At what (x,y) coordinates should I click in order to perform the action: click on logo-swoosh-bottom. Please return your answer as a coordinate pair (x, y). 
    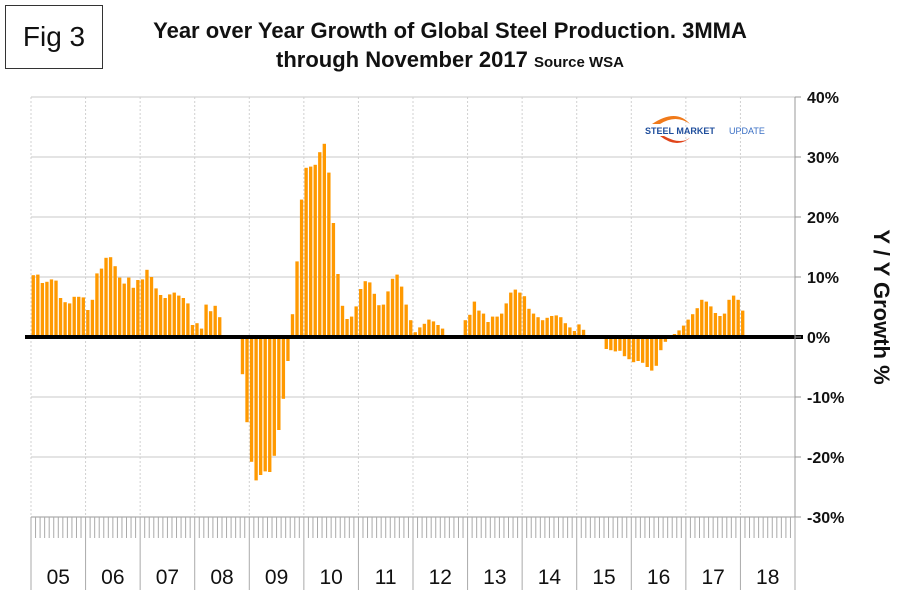
    Looking at the image, I should click on (676, 139).